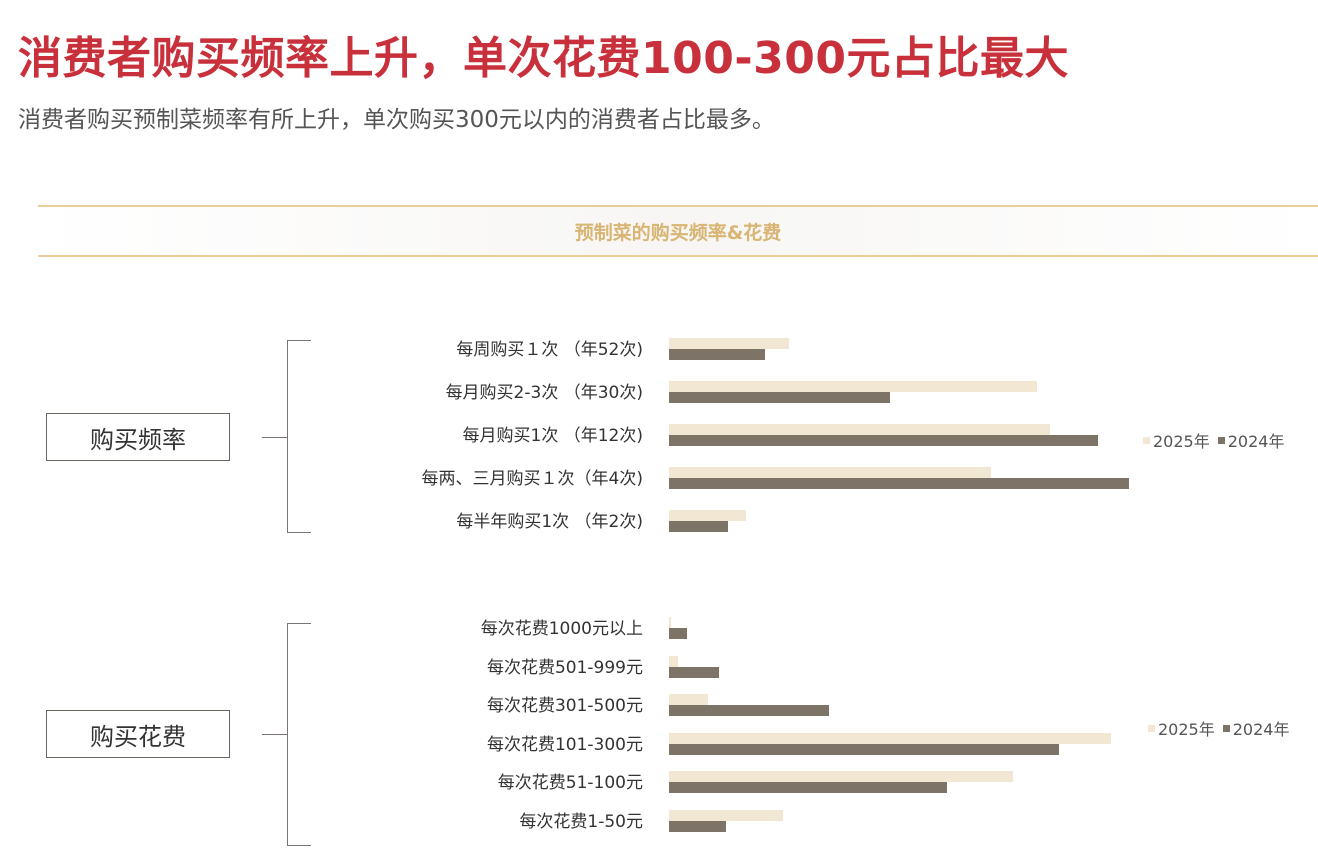 Image resolution: width=1318 pixels, height=866 pixels. What do you see at coordinates (543, 58) in the screenshot?
I see `page-title: 消费者购买频率上升，单次花费100-300元占比最大` at bounding box center [543, 58].